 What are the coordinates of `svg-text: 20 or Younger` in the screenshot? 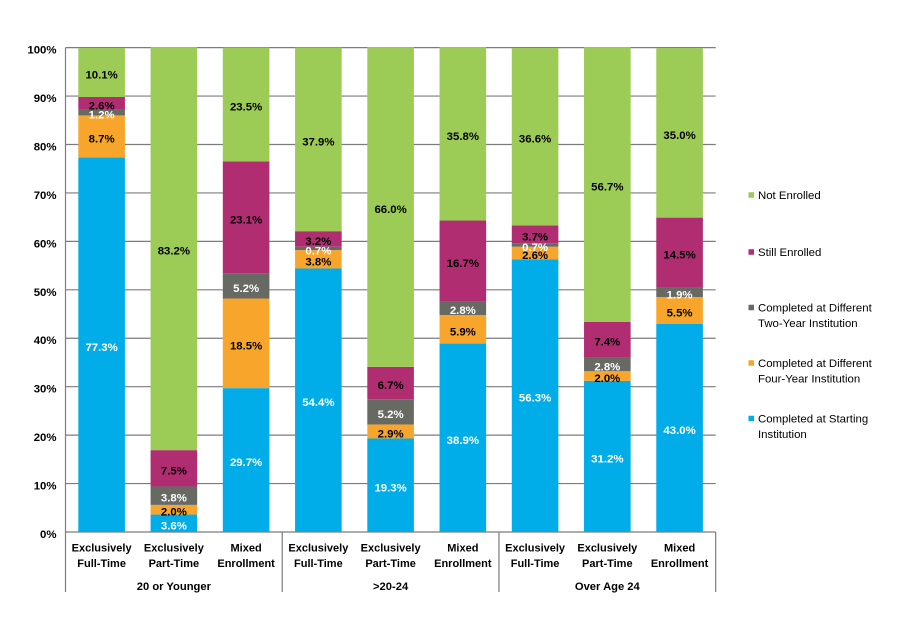 It's located at (174, 587).